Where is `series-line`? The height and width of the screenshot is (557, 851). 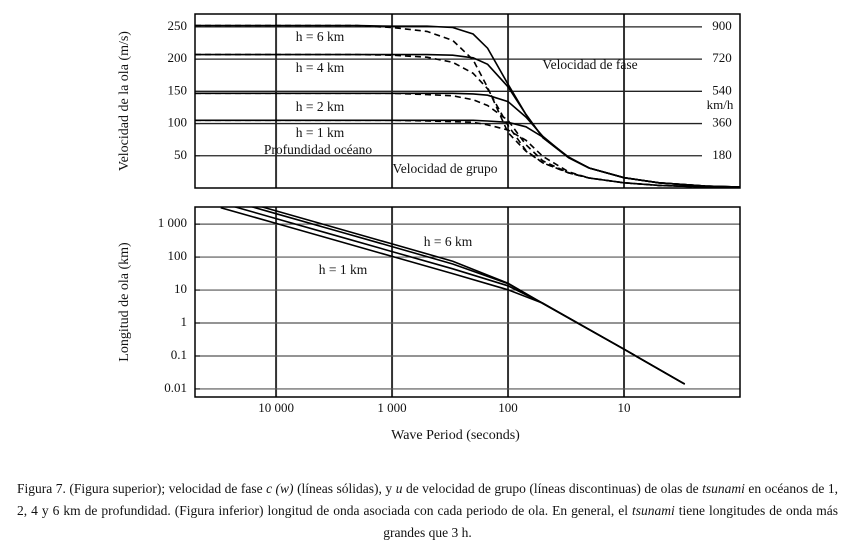 series-line is located at coordinates (467, 153).